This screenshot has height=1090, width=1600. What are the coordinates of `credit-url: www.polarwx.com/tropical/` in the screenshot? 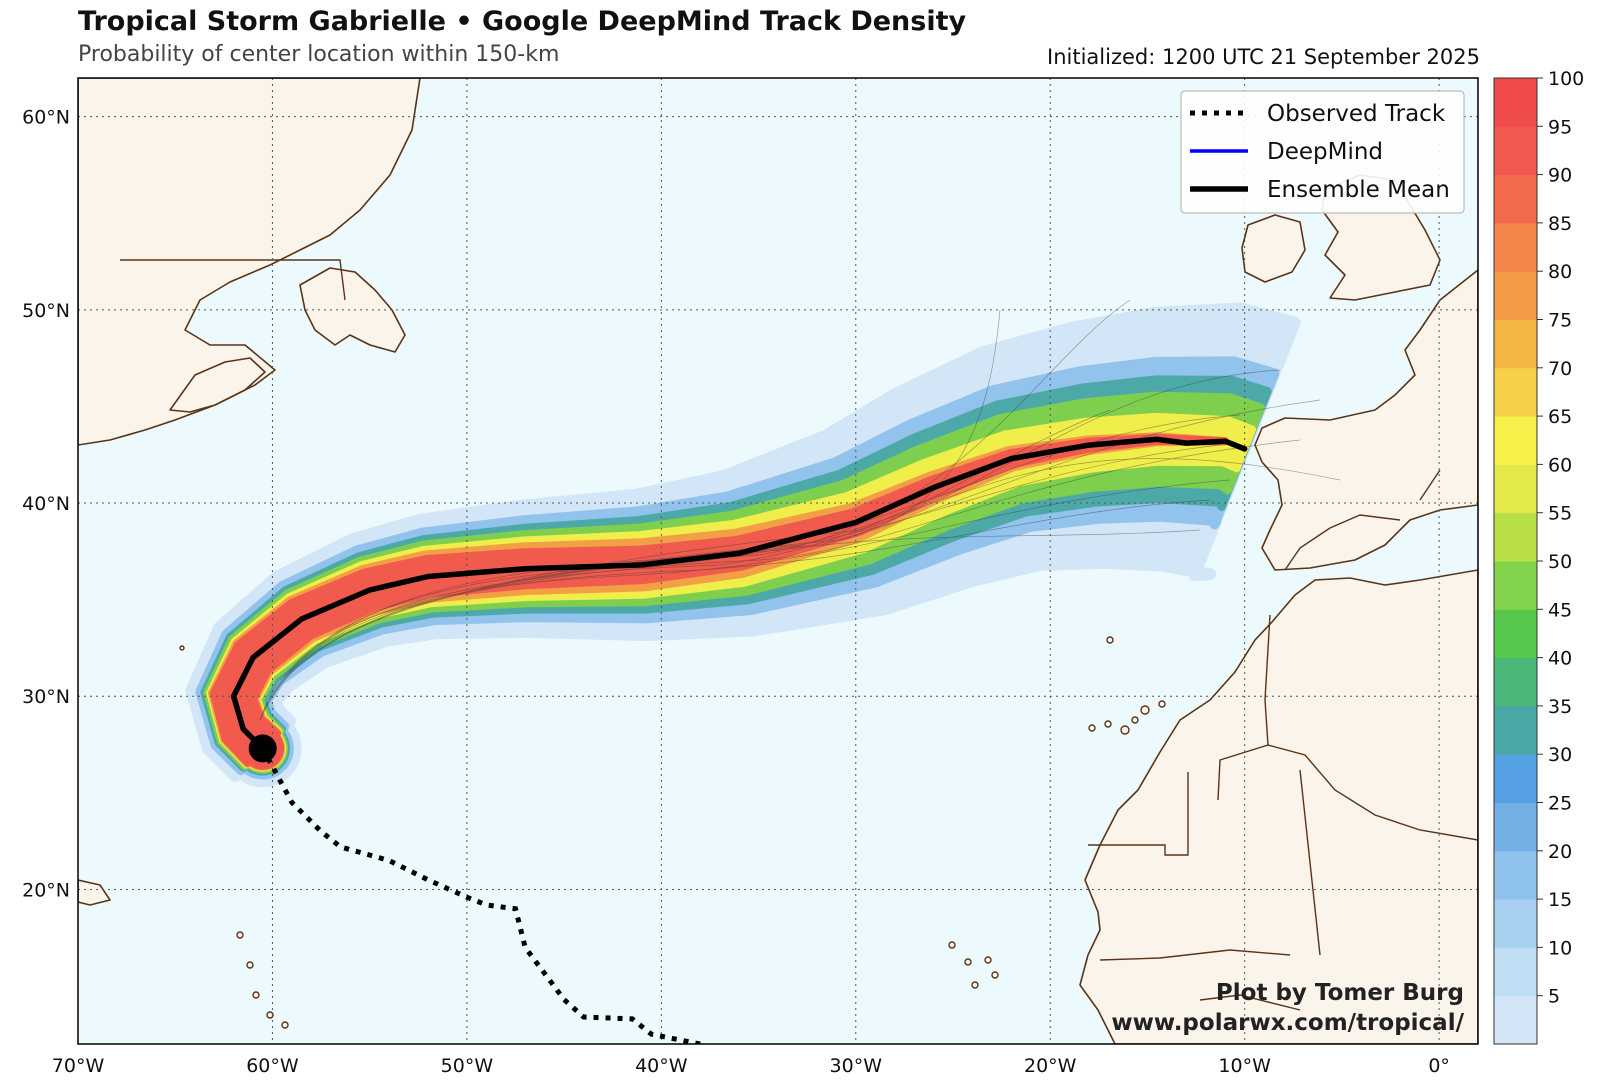 It's located at (1287, 1023).